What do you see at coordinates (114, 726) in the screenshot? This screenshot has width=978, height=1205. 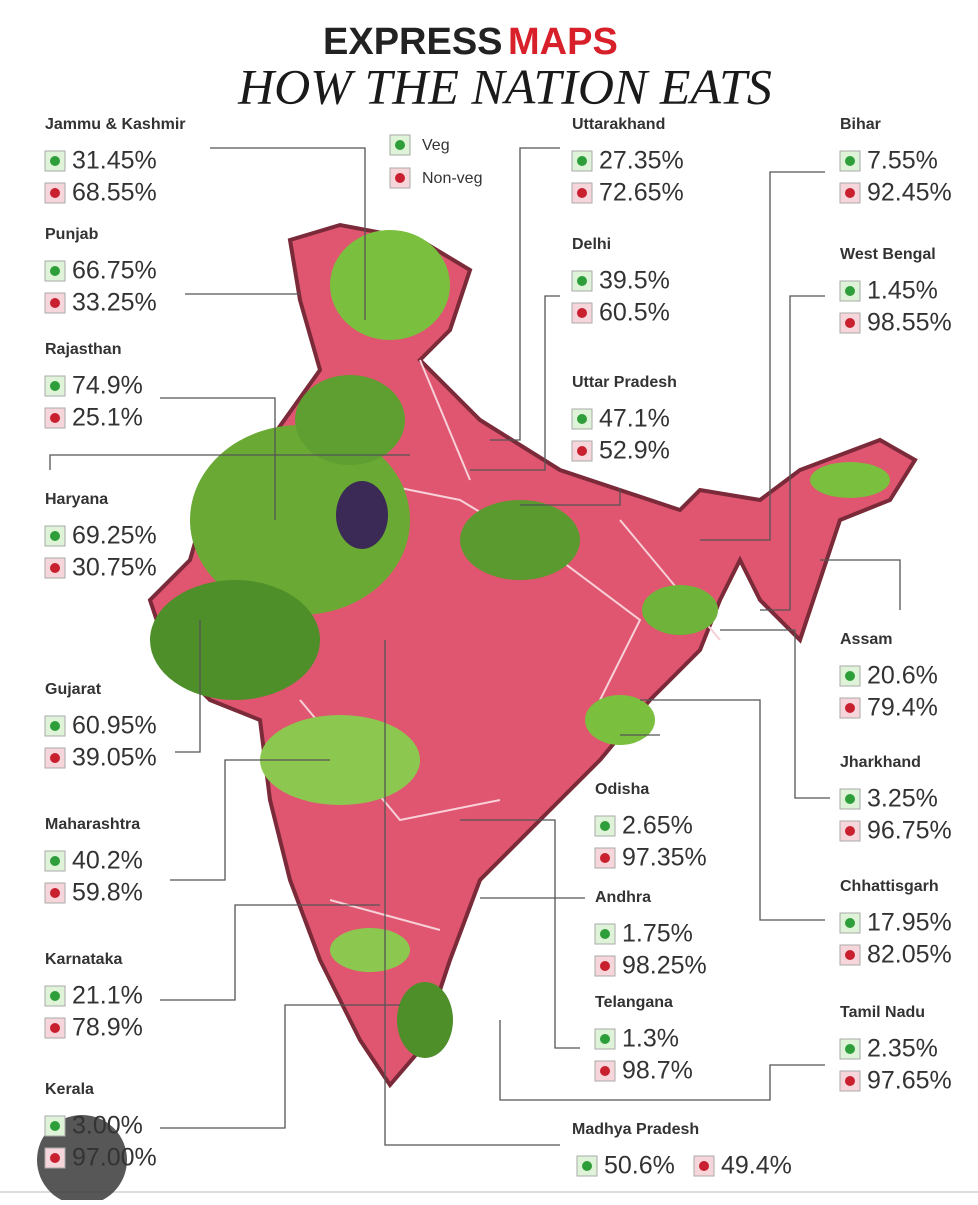 I see `veg-value: 60.95%` at bounding box center [114, 726].